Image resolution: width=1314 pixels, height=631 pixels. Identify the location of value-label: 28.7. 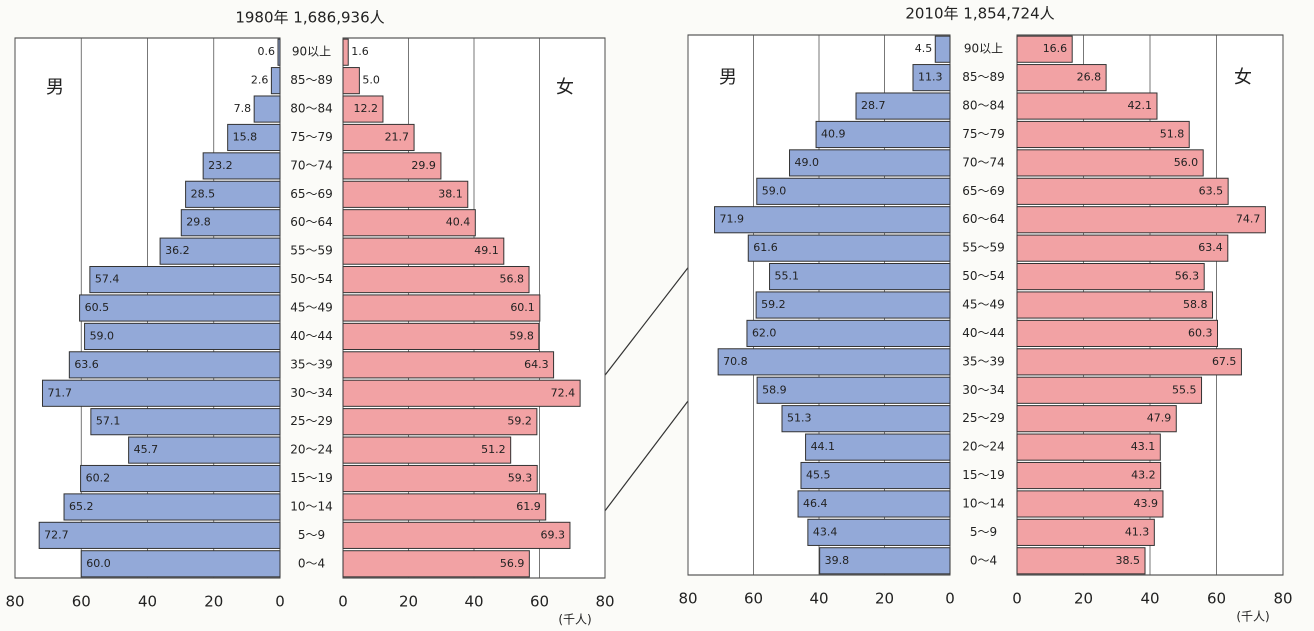
(873, 105).